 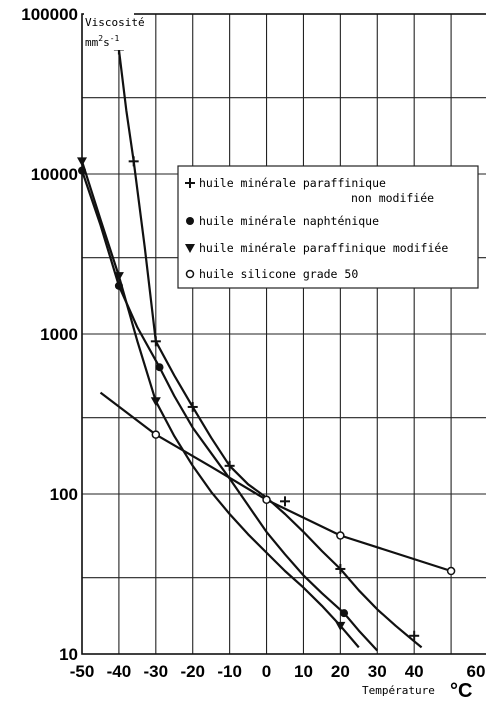 I want to click on legend-label-silicone: huile silicone grade 50, so click(x=278, y=274).